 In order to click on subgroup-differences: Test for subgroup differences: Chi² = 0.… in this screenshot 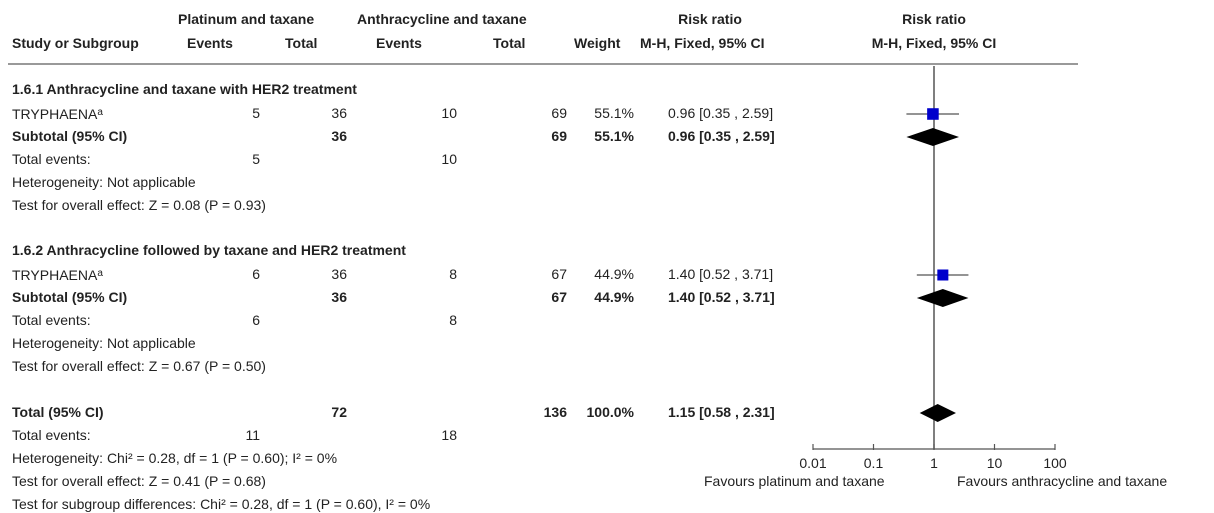, I will do `click(221, 504)`.